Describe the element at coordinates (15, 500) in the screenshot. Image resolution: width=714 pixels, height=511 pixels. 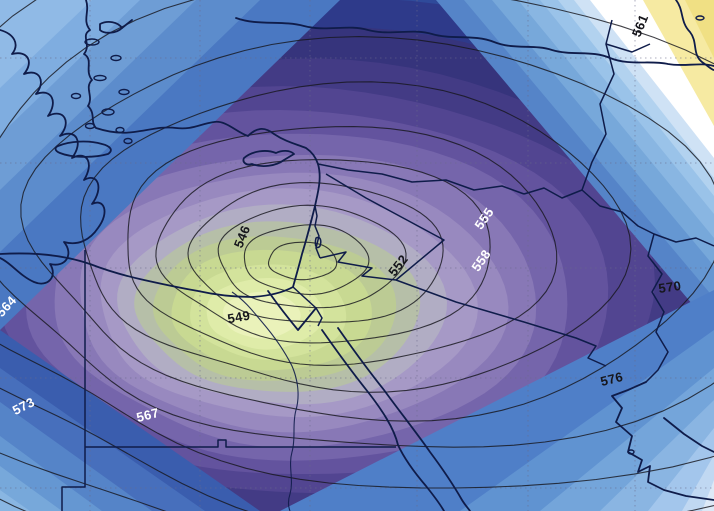
I see `bottom_left-shade-wedge` at that location.